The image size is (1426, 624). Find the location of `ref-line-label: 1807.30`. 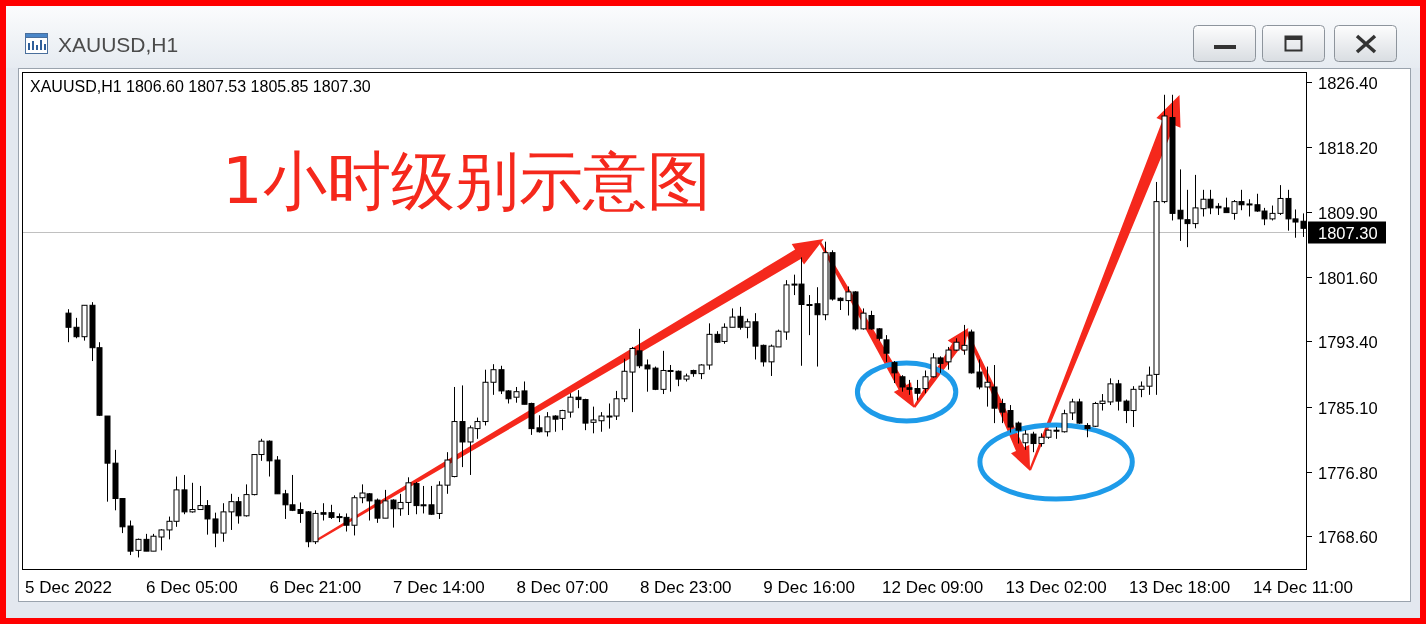

ref-line-label: 1807.30 is located at coordinates (1348, 232).